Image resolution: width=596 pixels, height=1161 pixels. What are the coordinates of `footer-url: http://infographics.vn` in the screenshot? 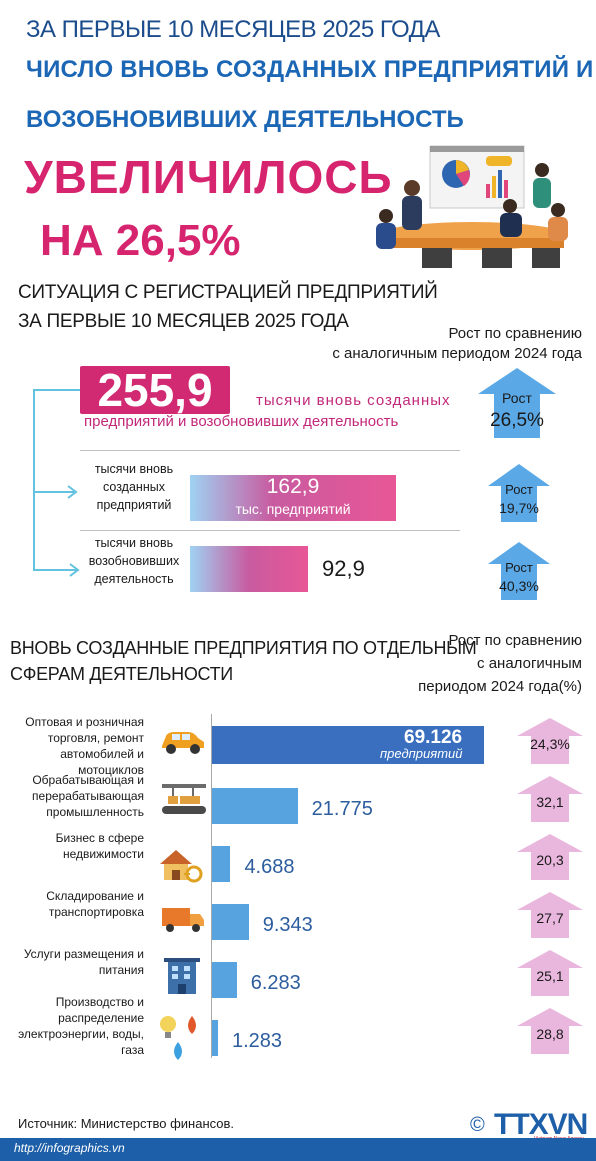 It's located at (69, 1148).